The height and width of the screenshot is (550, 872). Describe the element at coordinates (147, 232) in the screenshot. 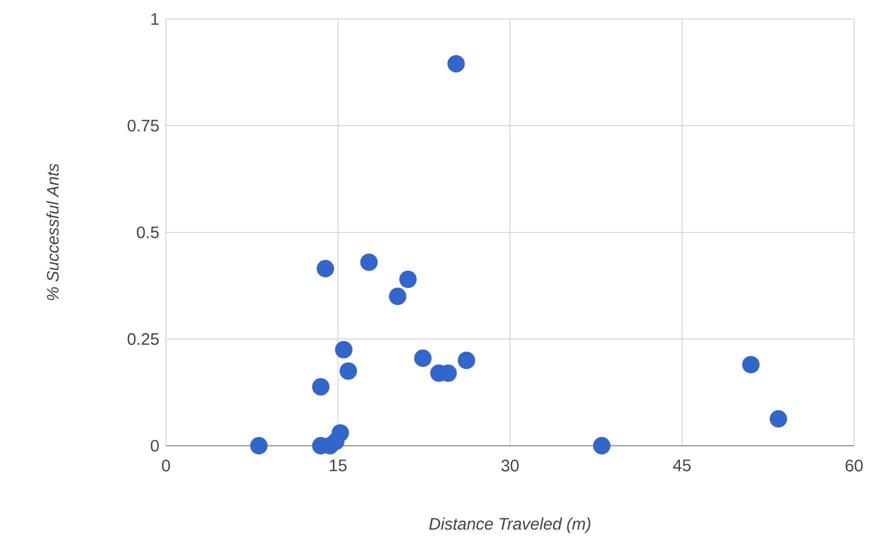

I see `y-tick-label: 0.5` at that location.